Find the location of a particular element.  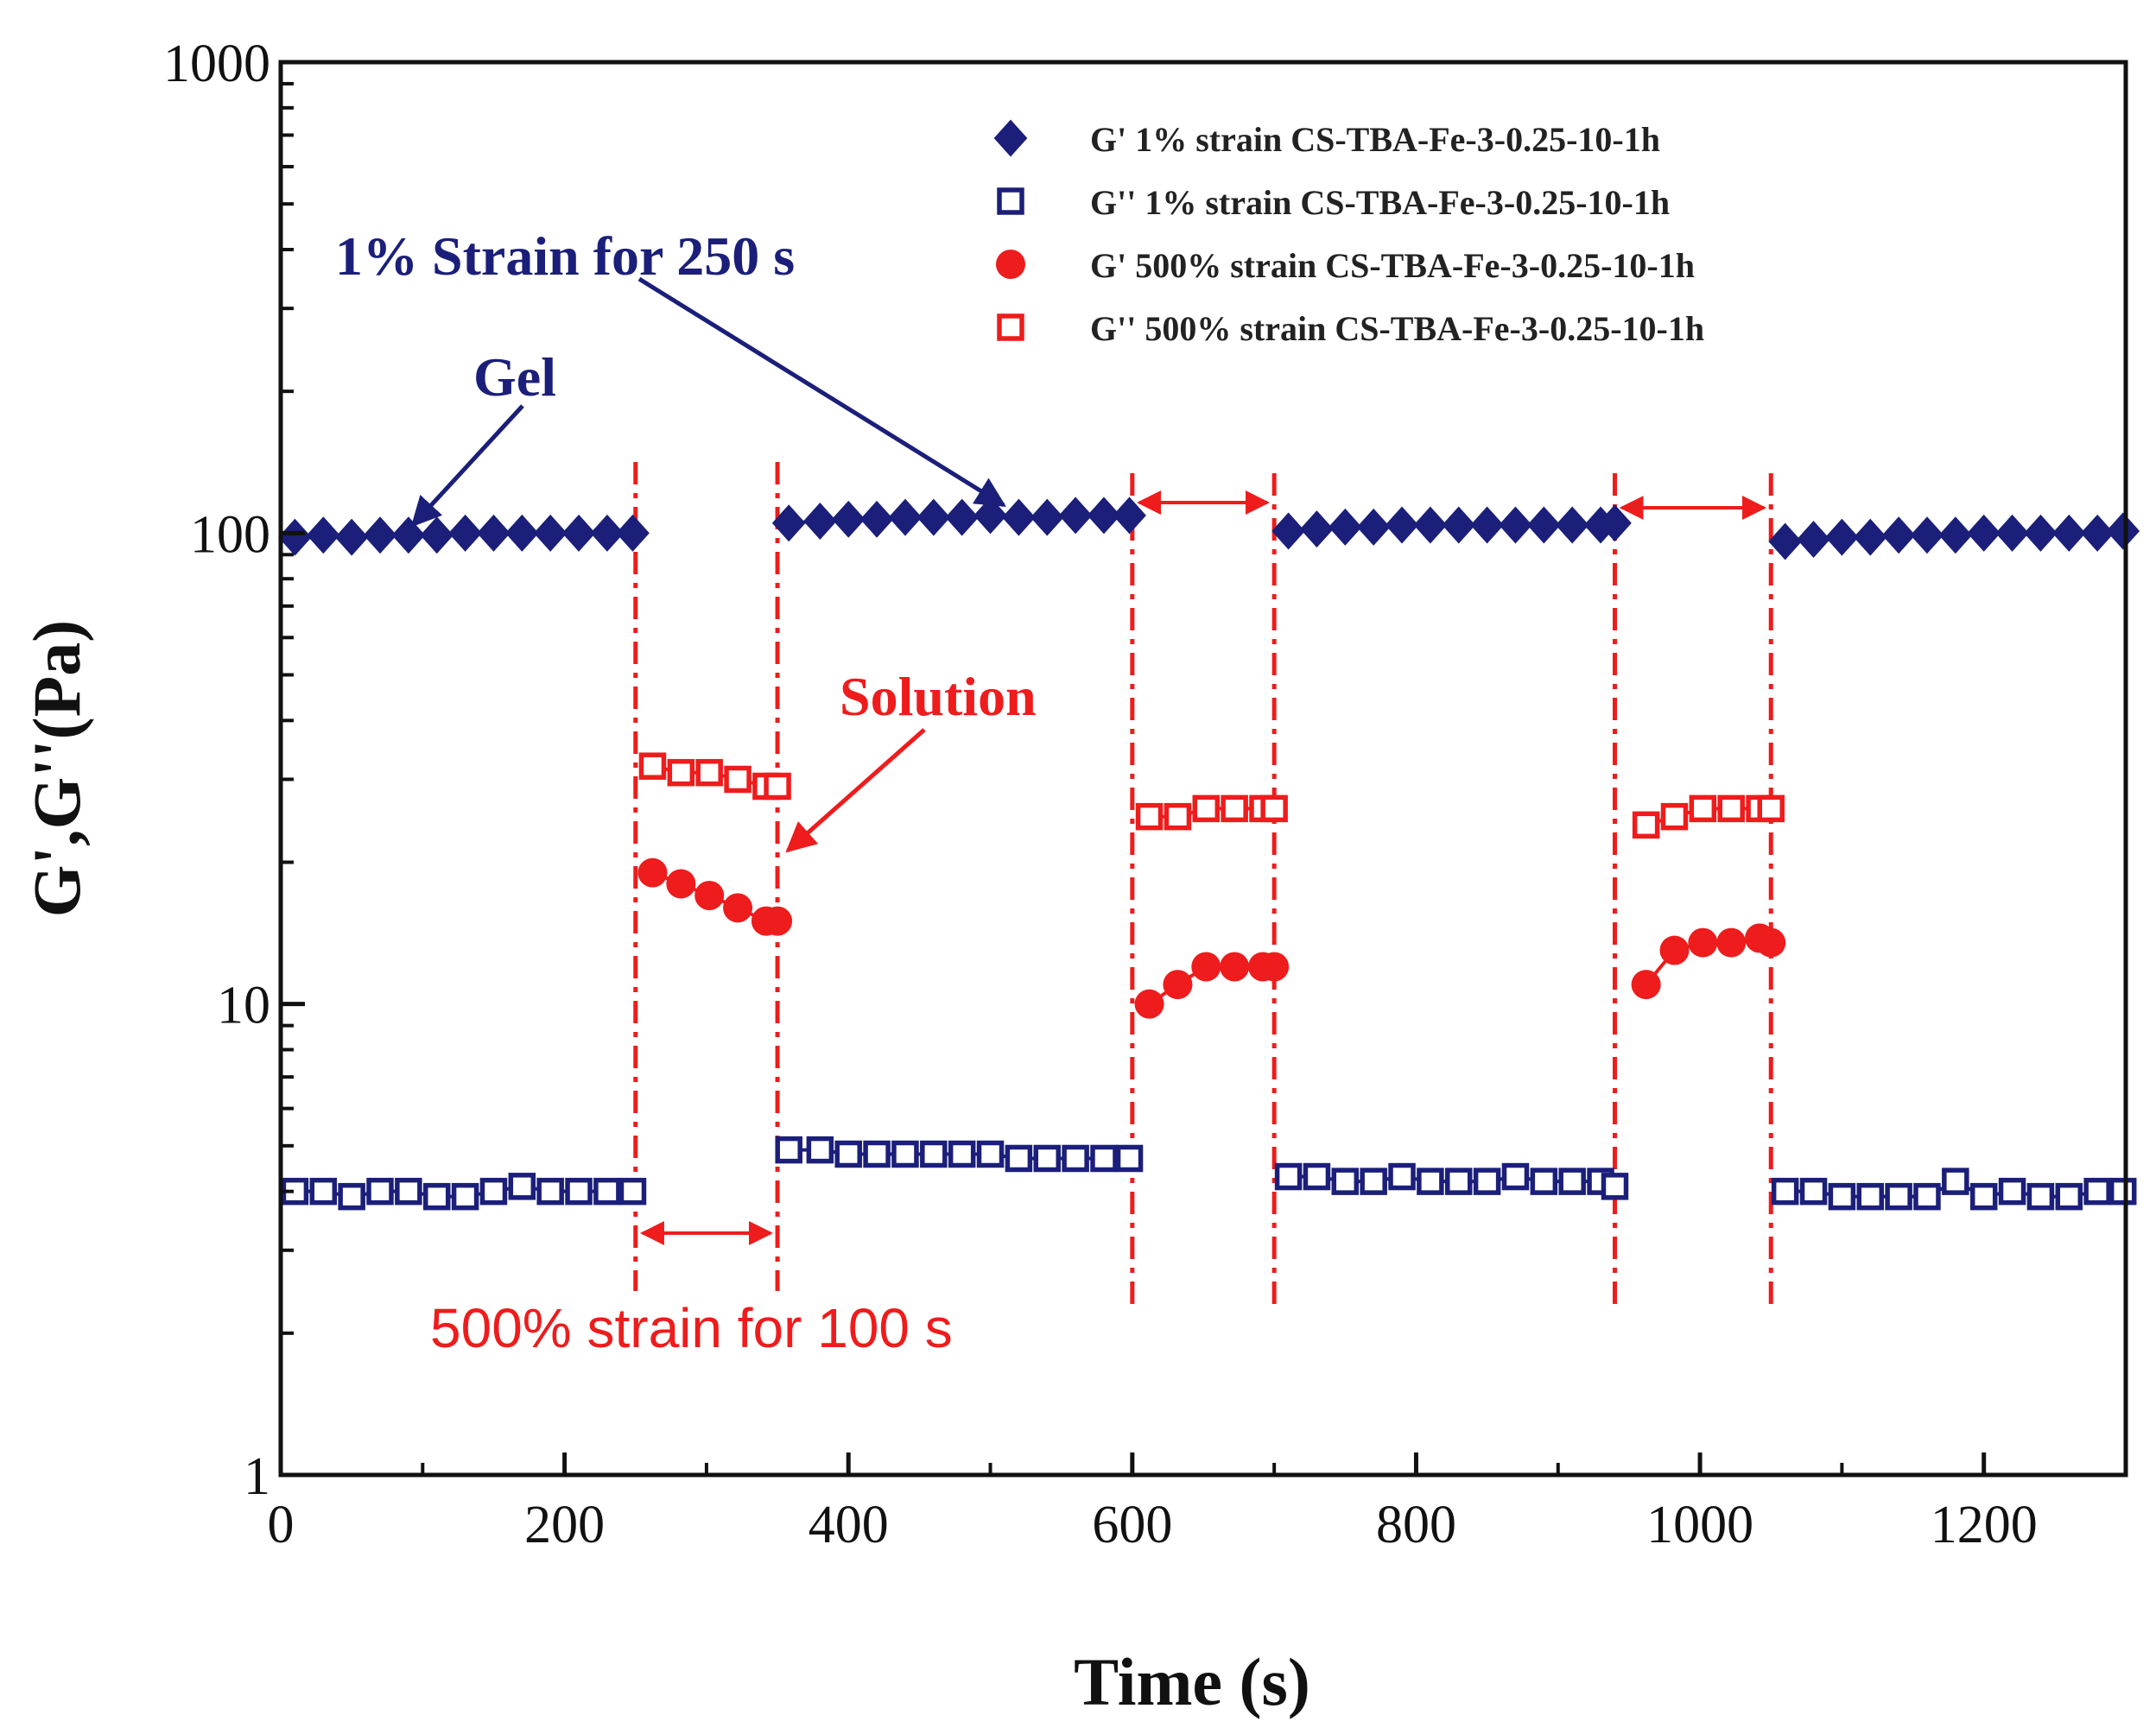

x-tick-label: 600 is located at coordinates (1132, 1525).